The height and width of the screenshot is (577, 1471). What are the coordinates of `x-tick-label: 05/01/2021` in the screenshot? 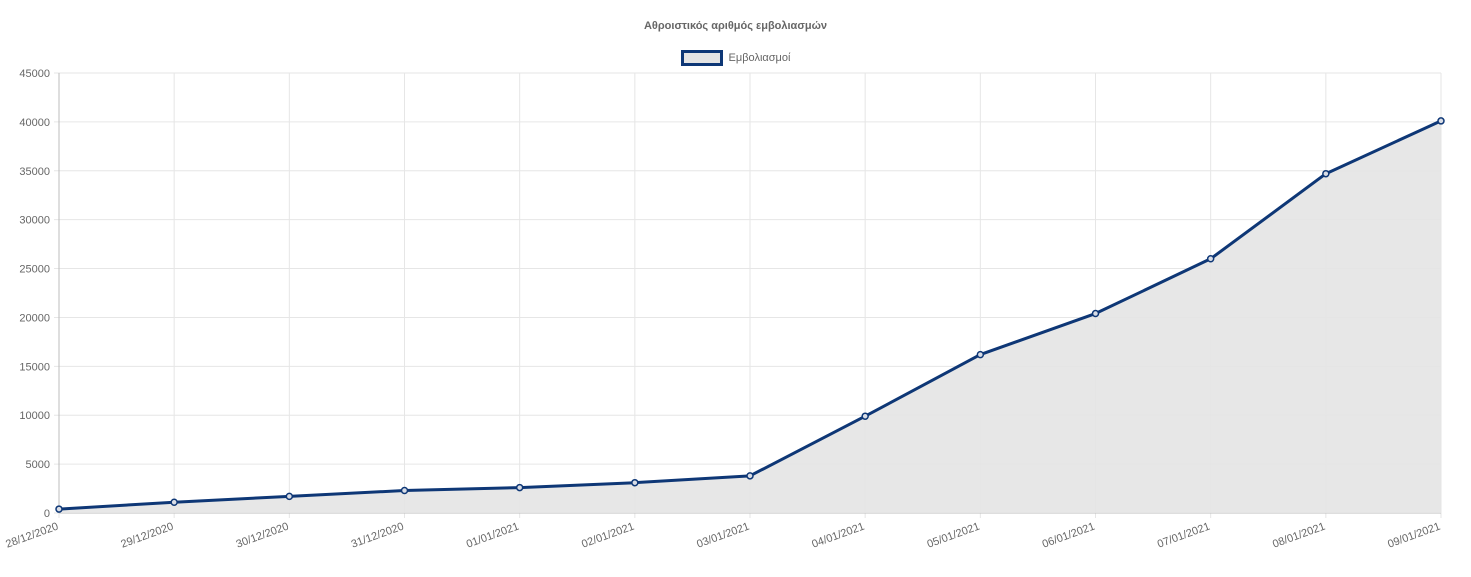 It's located at (954, 536).